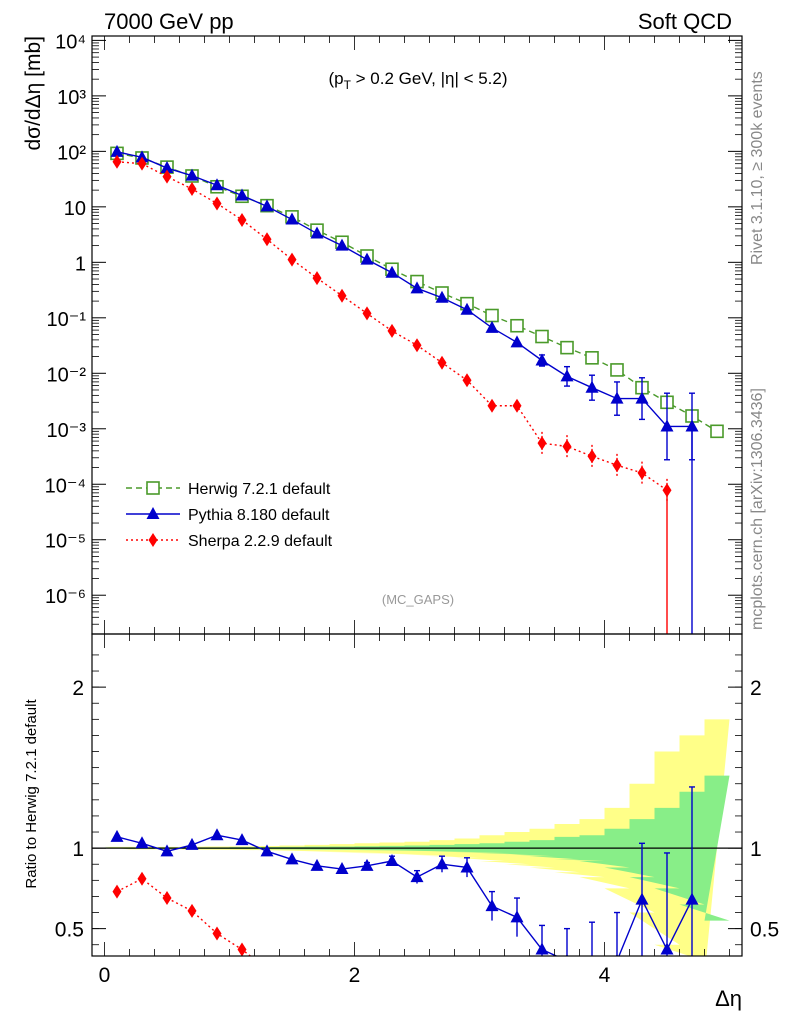 This screenshot has width=786, height=1024. I want to click on ratio-y-tick-label: 0.5, so click(69, 930).